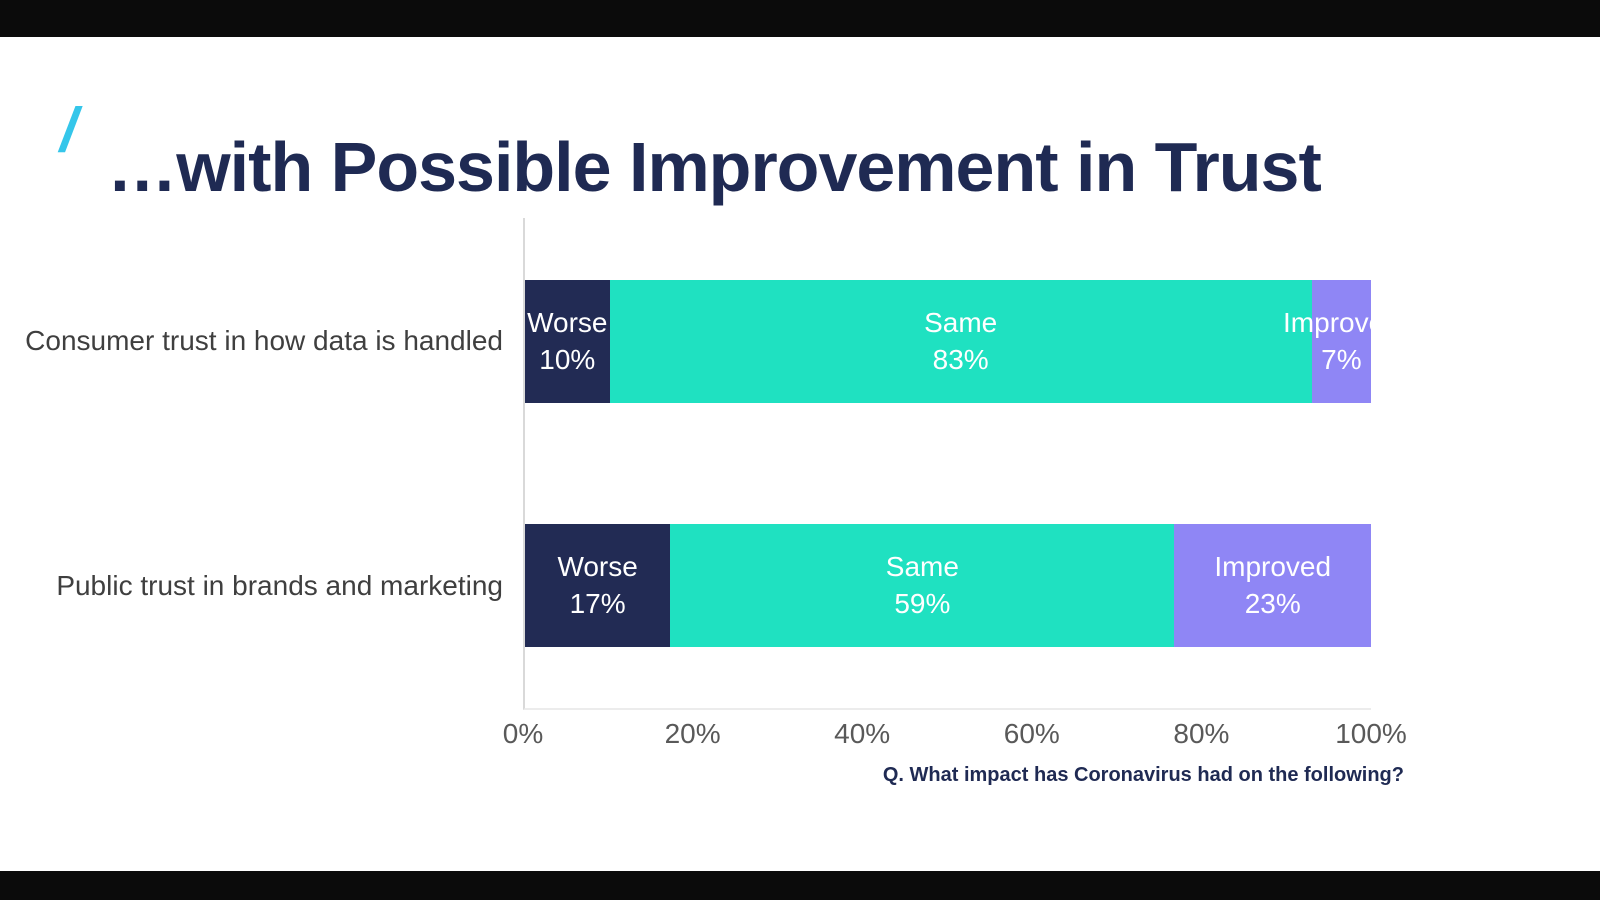  What do you see at coordinates (714, 166) in the screenshot?
I see `page-title: …with Possible Improvement in Trust` at bounding box center [714, 166].